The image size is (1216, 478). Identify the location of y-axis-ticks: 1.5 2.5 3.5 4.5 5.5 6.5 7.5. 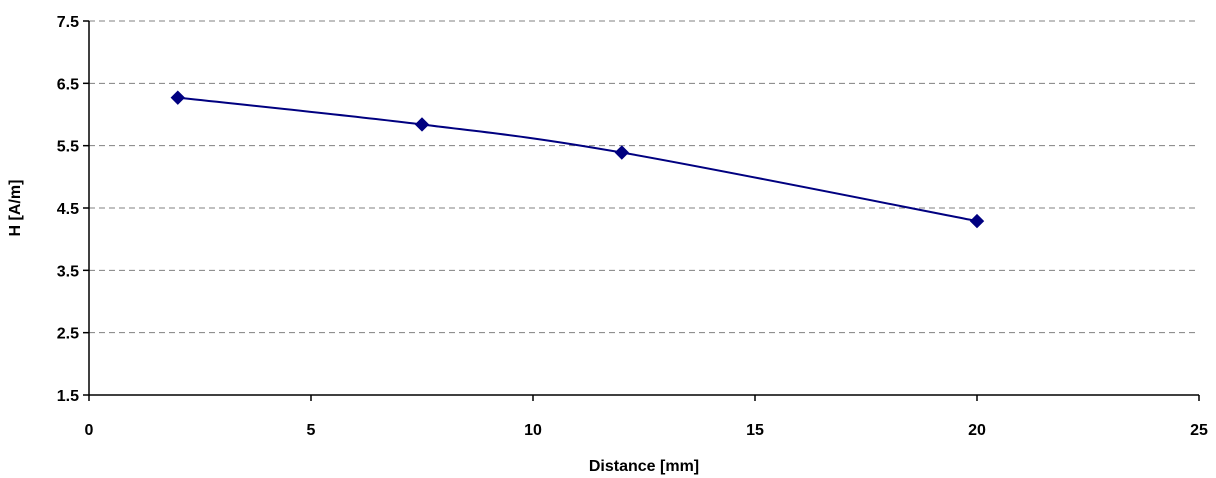
(73, 209).